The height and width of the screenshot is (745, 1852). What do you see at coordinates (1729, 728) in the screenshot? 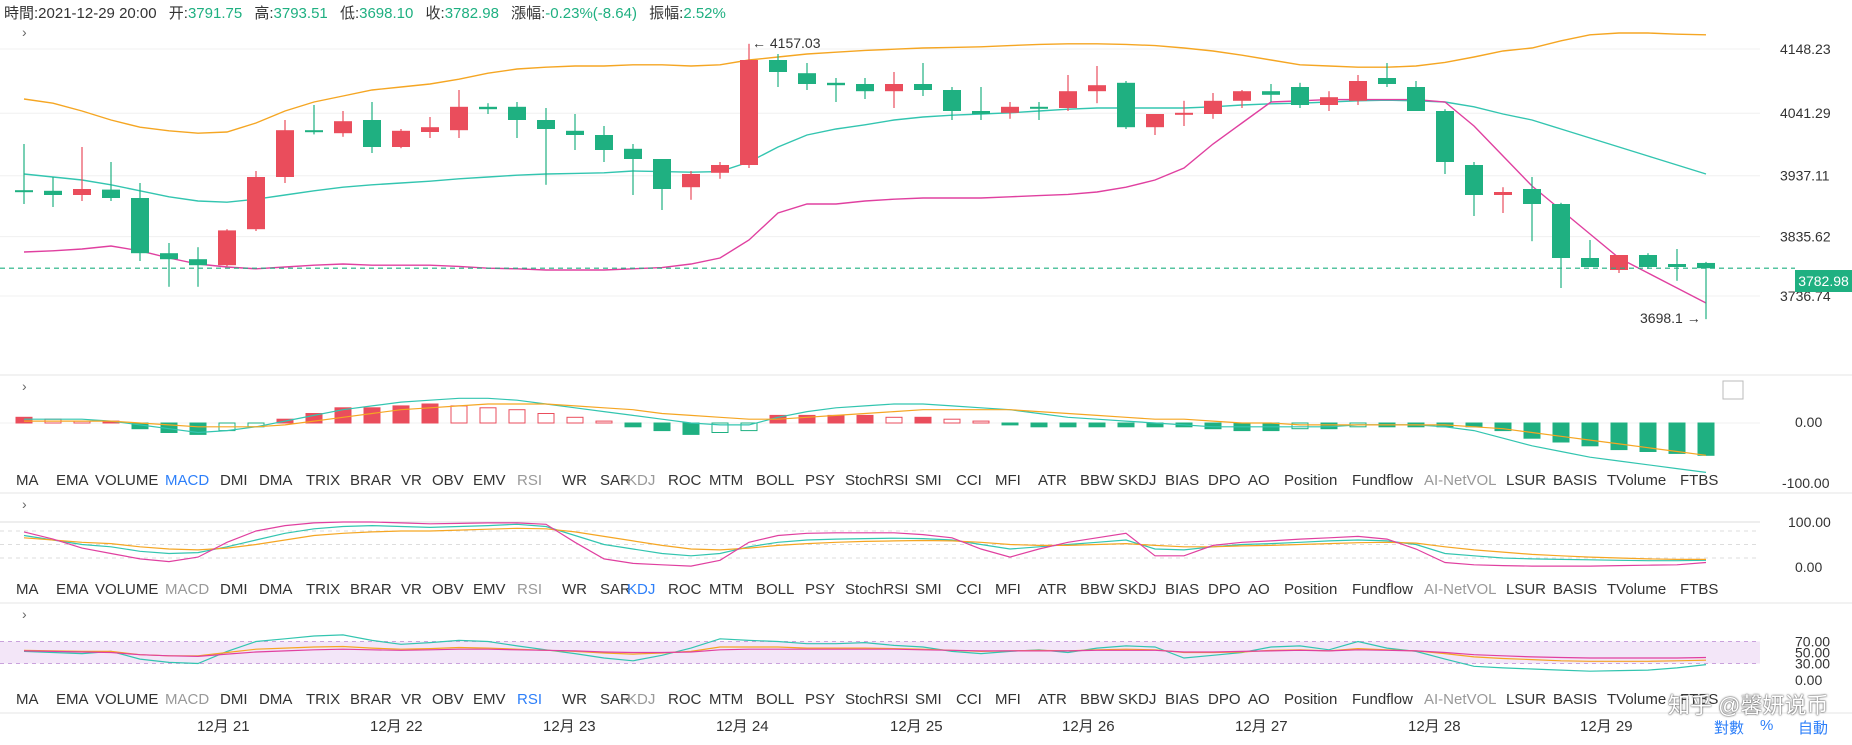
I see `log-scale-button: 對數` at bounding box center [1729, 728].